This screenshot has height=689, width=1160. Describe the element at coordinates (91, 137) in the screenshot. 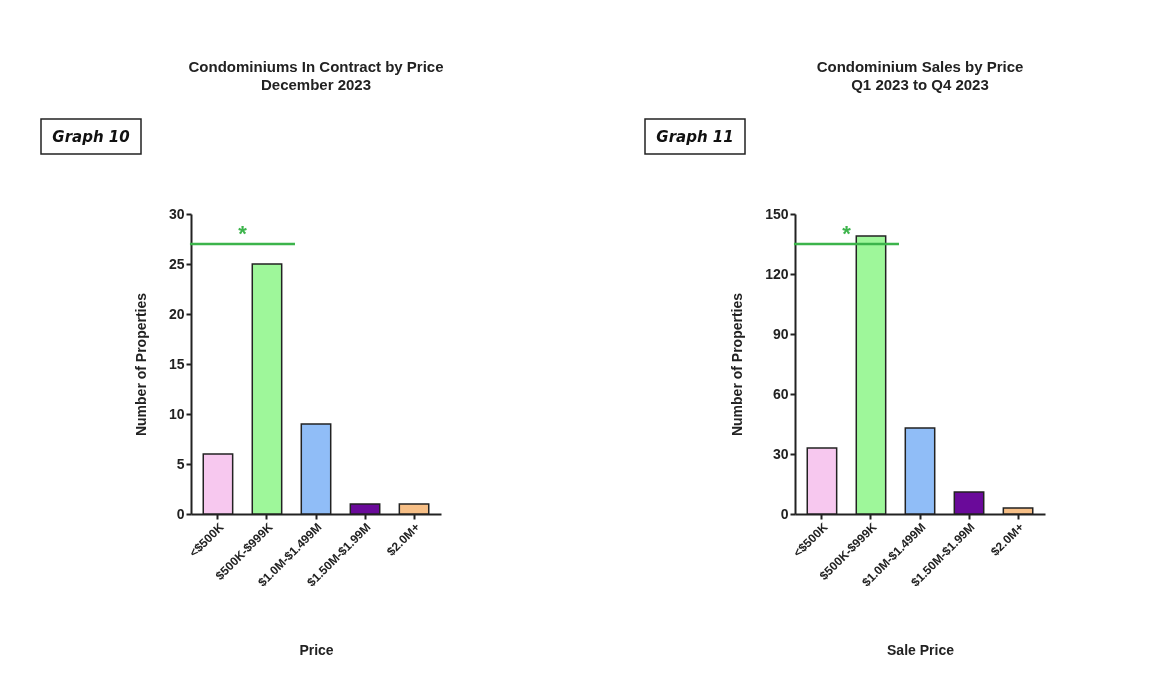

I see `caption: Graph 10` at that location.